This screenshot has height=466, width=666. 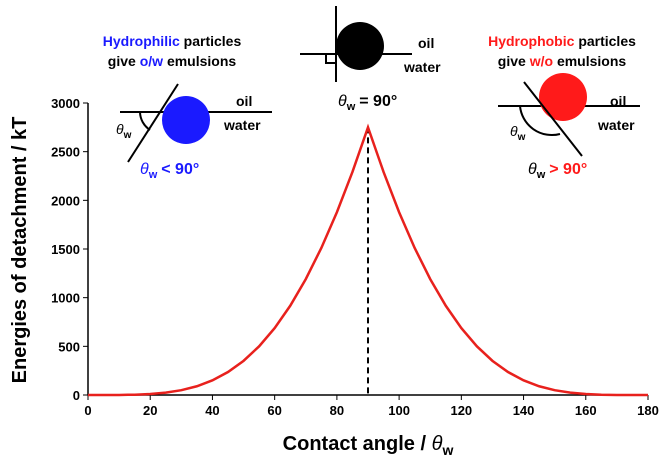 I want to click on annotation-text: give w/o emulsions, so click(x=562, y=61).